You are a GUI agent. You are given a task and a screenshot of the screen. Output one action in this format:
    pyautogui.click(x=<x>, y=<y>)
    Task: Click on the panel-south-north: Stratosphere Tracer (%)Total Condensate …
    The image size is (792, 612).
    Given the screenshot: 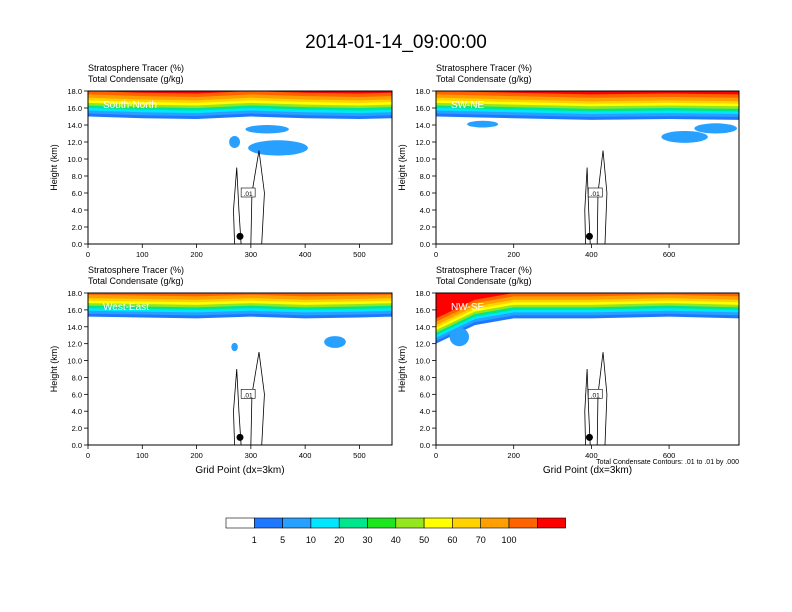 What is the action you would take?
    pyautogui.click(x=221, y=161)
    